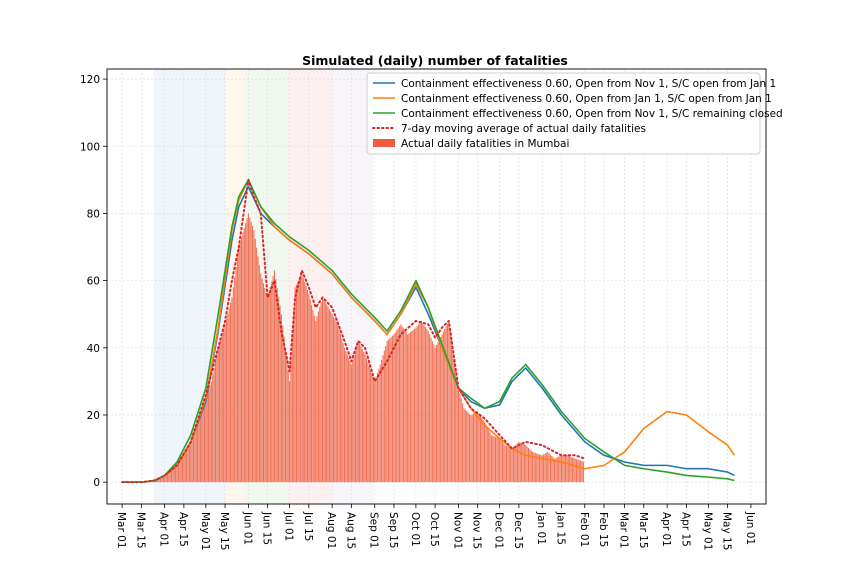 The image size is (850, 567). What do you see at coordinates (205, 531) in the screenshot?
I see `x-tick-label: May 01` at bounding box center [205, 531].